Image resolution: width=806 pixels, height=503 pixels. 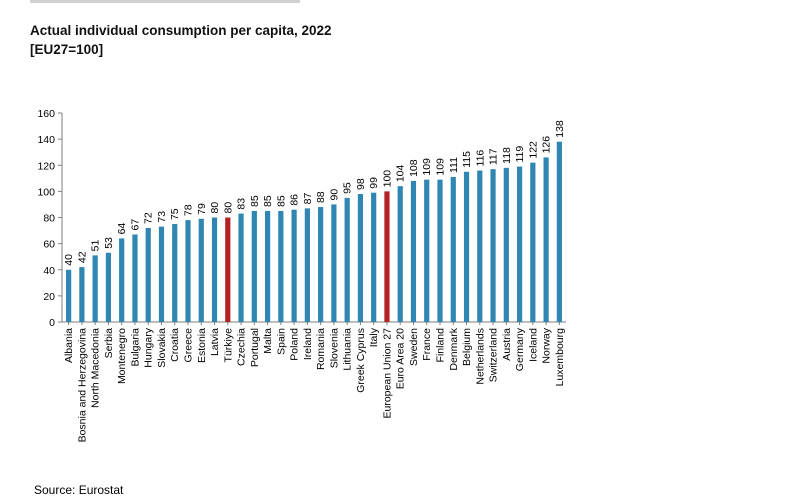 What do you see at coordinates (162, 348) in the screenshot?
I see `category-label: Slovakia` at bounding box center [162, 348].